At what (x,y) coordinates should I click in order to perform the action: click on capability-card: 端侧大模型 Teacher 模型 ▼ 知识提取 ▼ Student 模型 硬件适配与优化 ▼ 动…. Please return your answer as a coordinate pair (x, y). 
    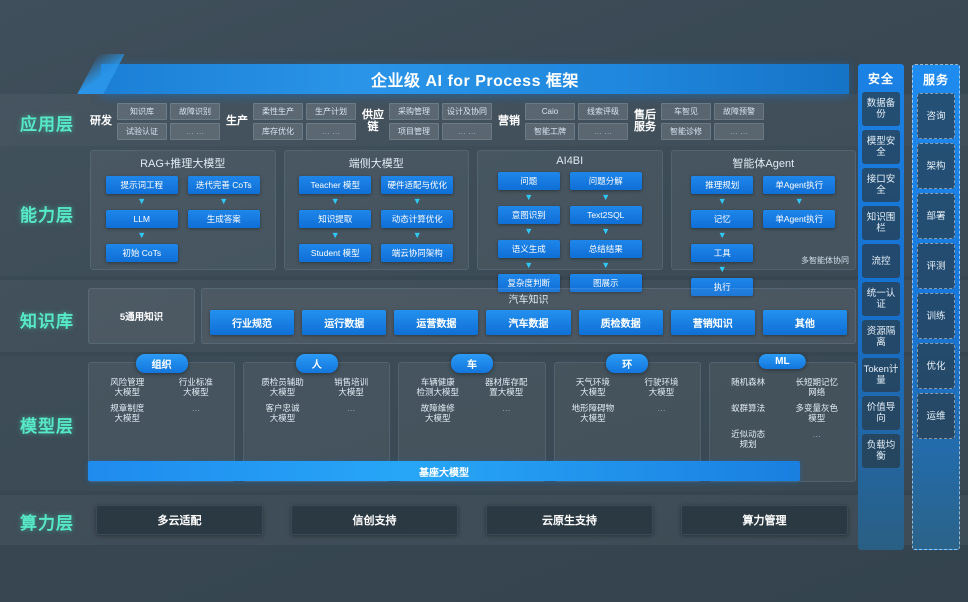
    Looking at the image, I should click on (376, 210).